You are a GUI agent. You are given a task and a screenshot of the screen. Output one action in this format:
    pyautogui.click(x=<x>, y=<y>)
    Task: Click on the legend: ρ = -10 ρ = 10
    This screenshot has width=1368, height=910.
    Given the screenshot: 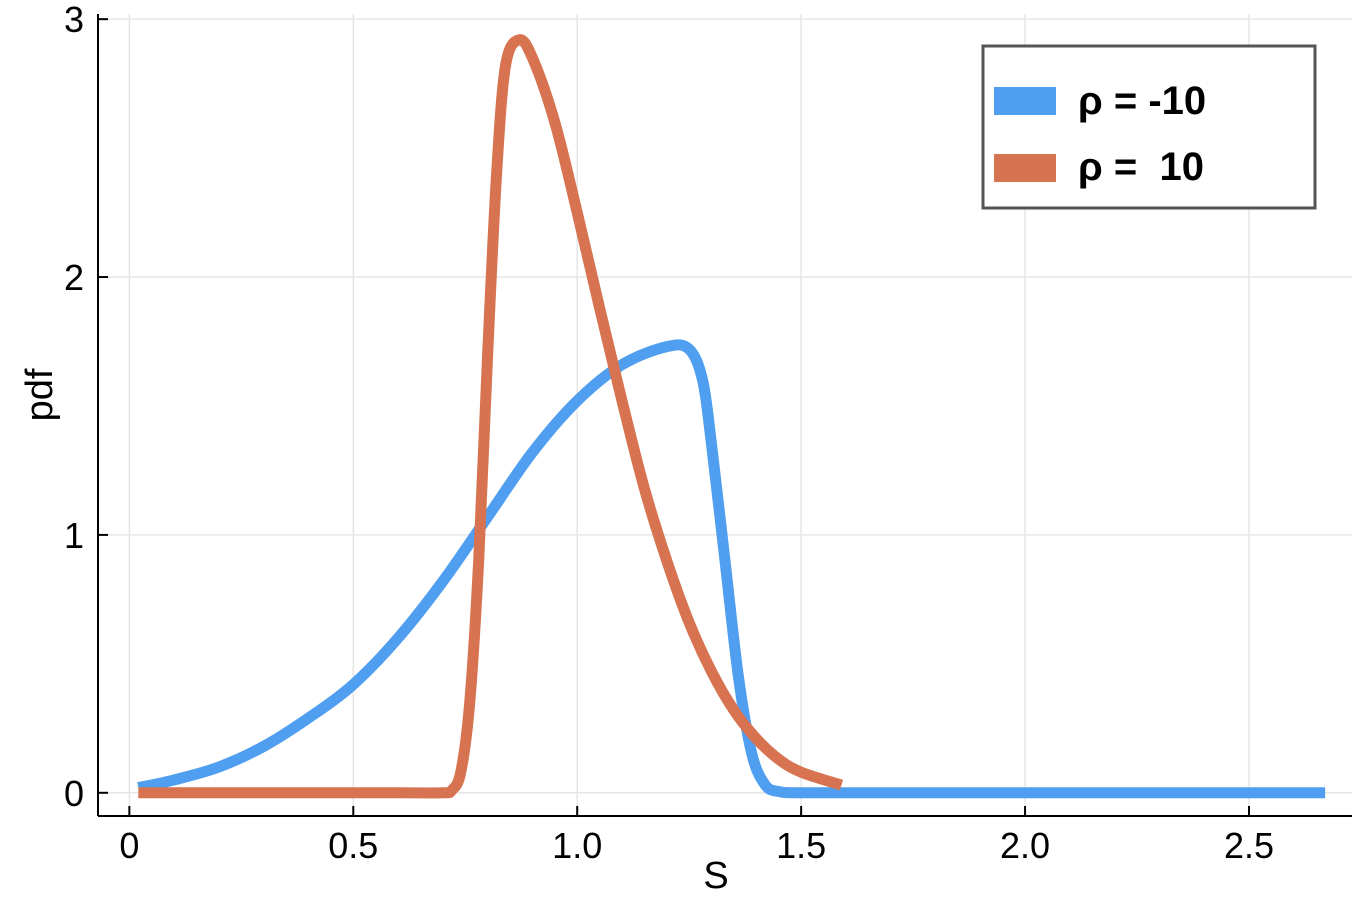 What is the action you would take?
    pyautogui.click(x=1149, y=127)
    